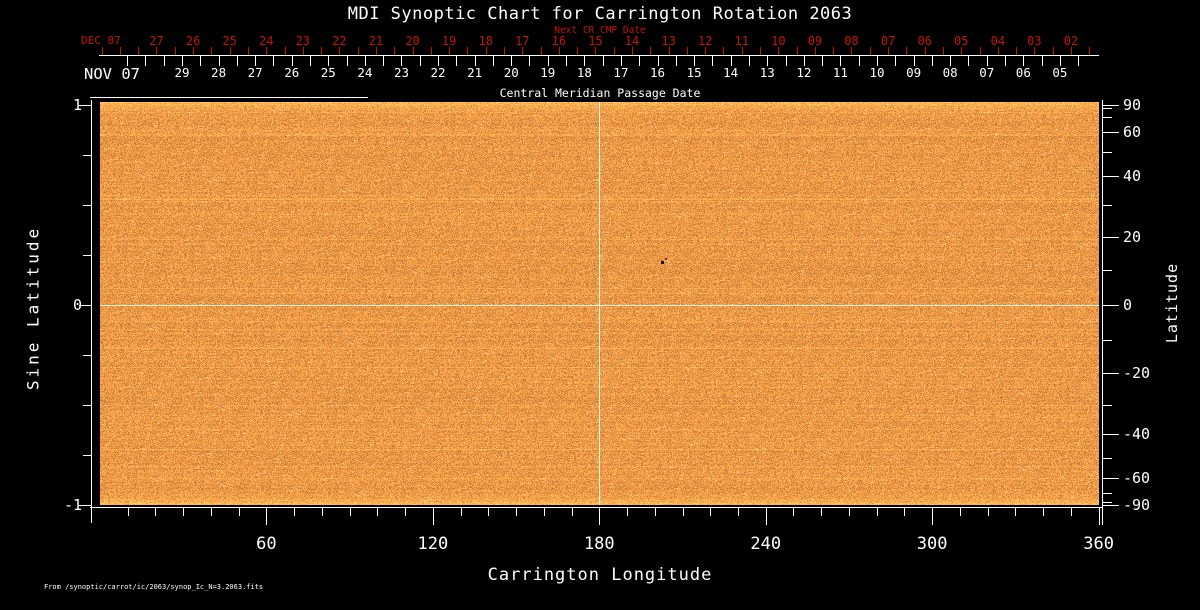 This screenshot has height=610, width=1200. What do you see at coordinates (548, 72) in the screenshot?
I see `cmp-day-label: 19` at bounding box center [548, 72].